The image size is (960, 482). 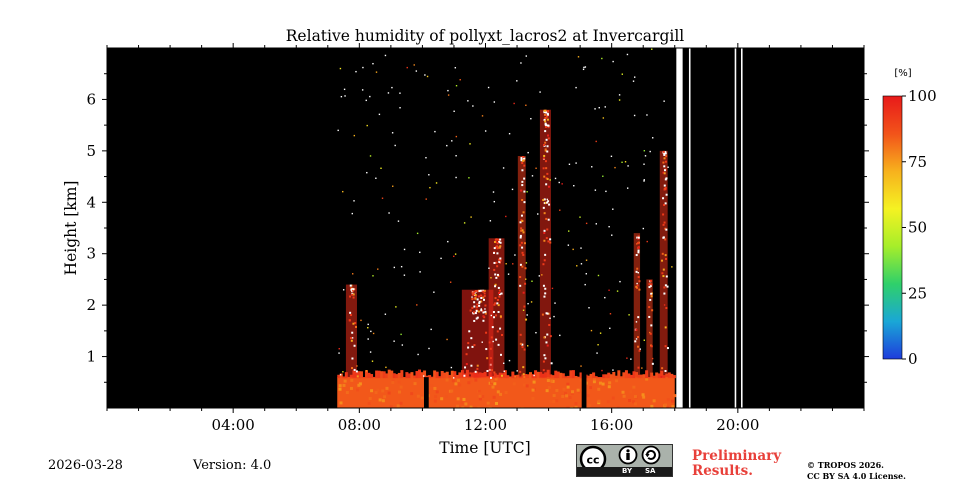 I want to click on x-tick-label: 16:00, so click(x=611, y=425).